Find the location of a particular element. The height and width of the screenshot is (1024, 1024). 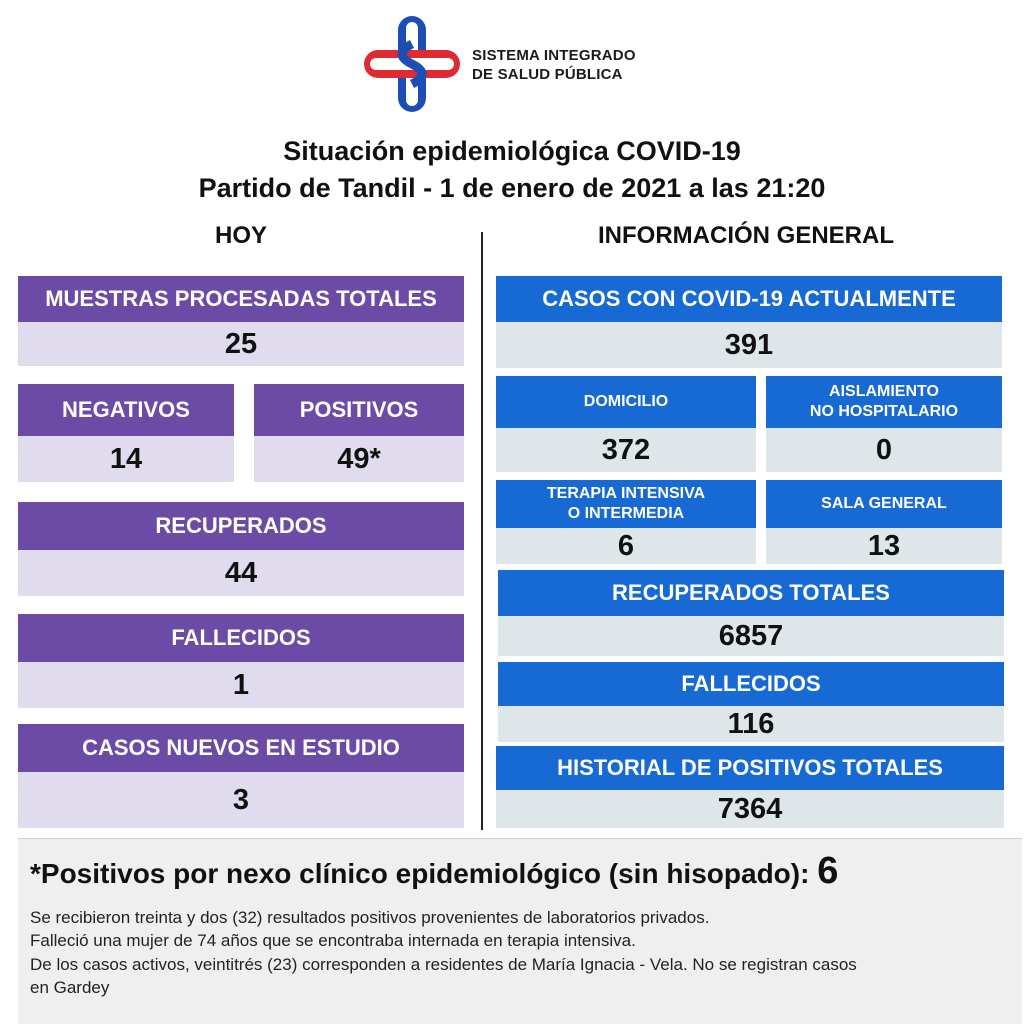

org-name-line1: SISTEMA INTEGRADO is located at coordinates (554, 55).